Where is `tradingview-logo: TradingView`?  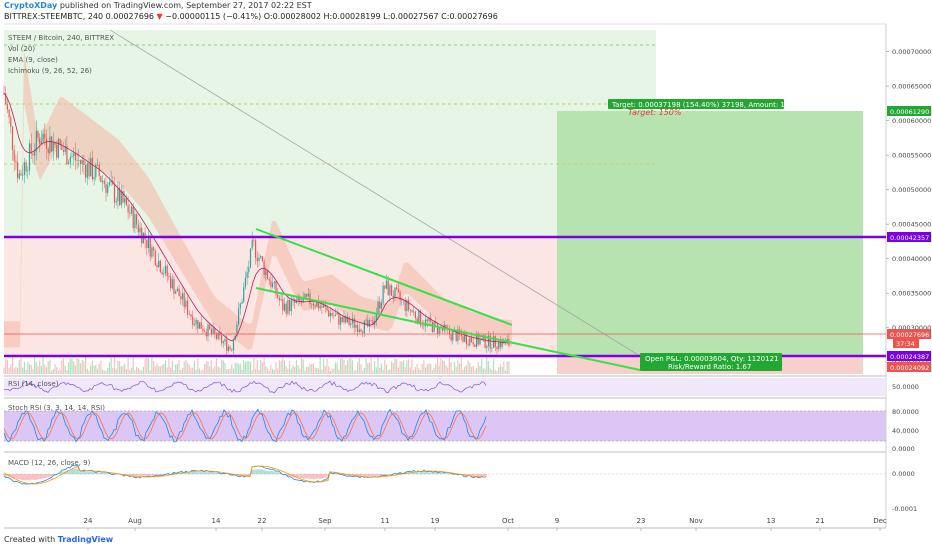 tradingview-logo: TradingView is located at coordinates (85, 539).